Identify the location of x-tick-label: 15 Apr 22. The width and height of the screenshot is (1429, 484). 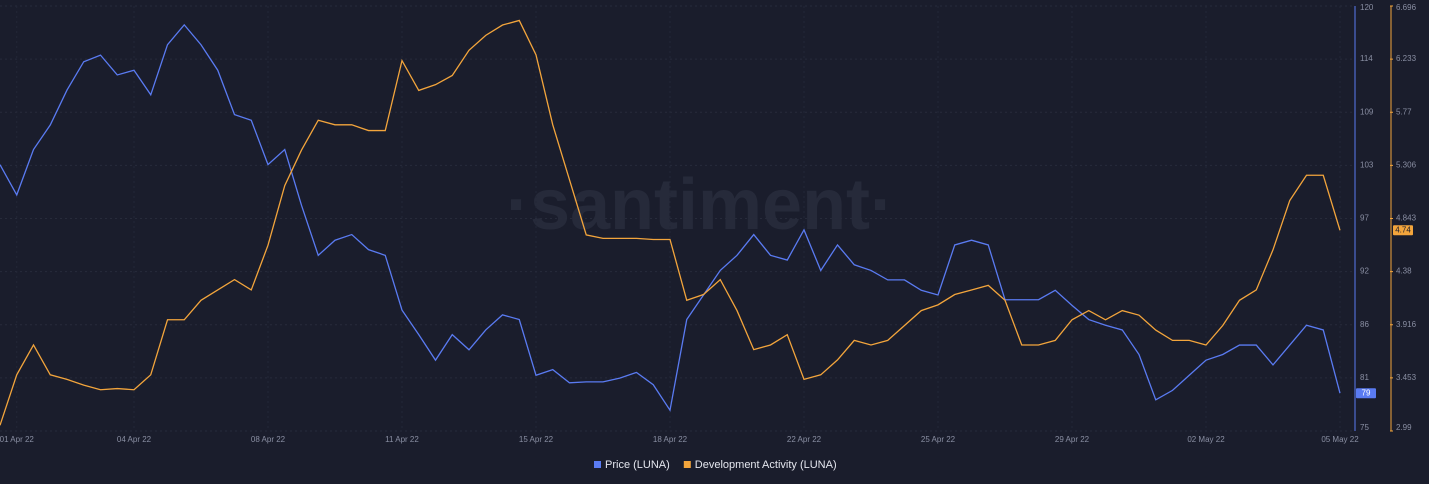
(536, 439).